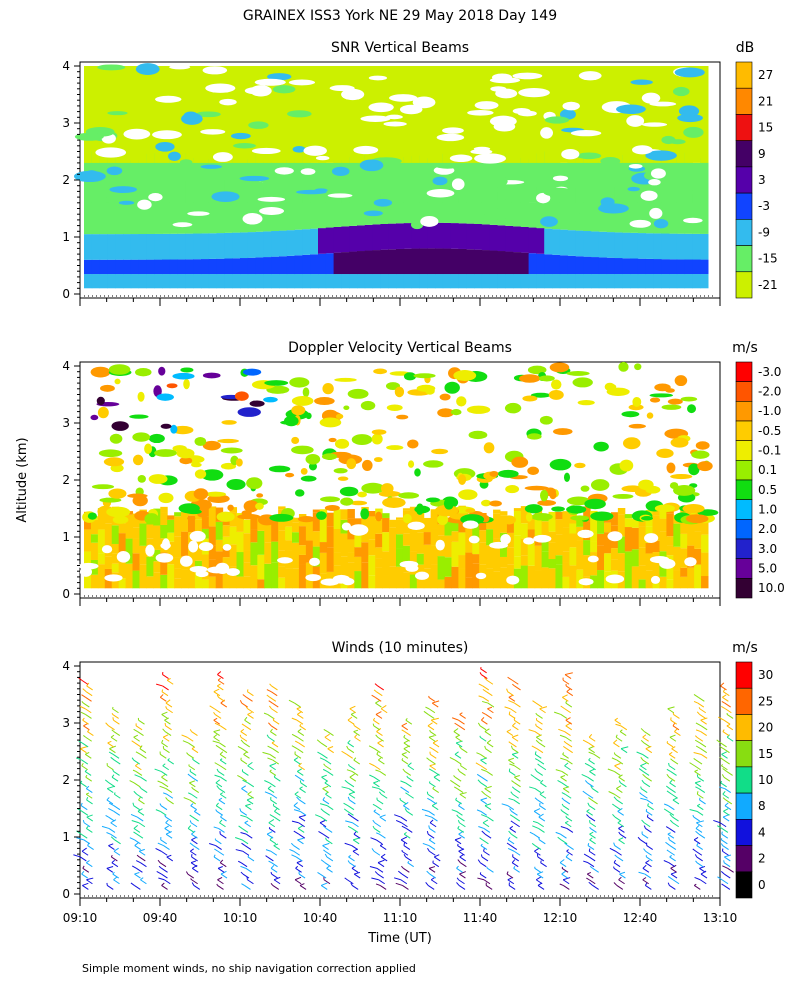  Describe the element at coordinates (769, 431) in the screenshot. I see `doppler-colorbar-label: -0.5` at that location.